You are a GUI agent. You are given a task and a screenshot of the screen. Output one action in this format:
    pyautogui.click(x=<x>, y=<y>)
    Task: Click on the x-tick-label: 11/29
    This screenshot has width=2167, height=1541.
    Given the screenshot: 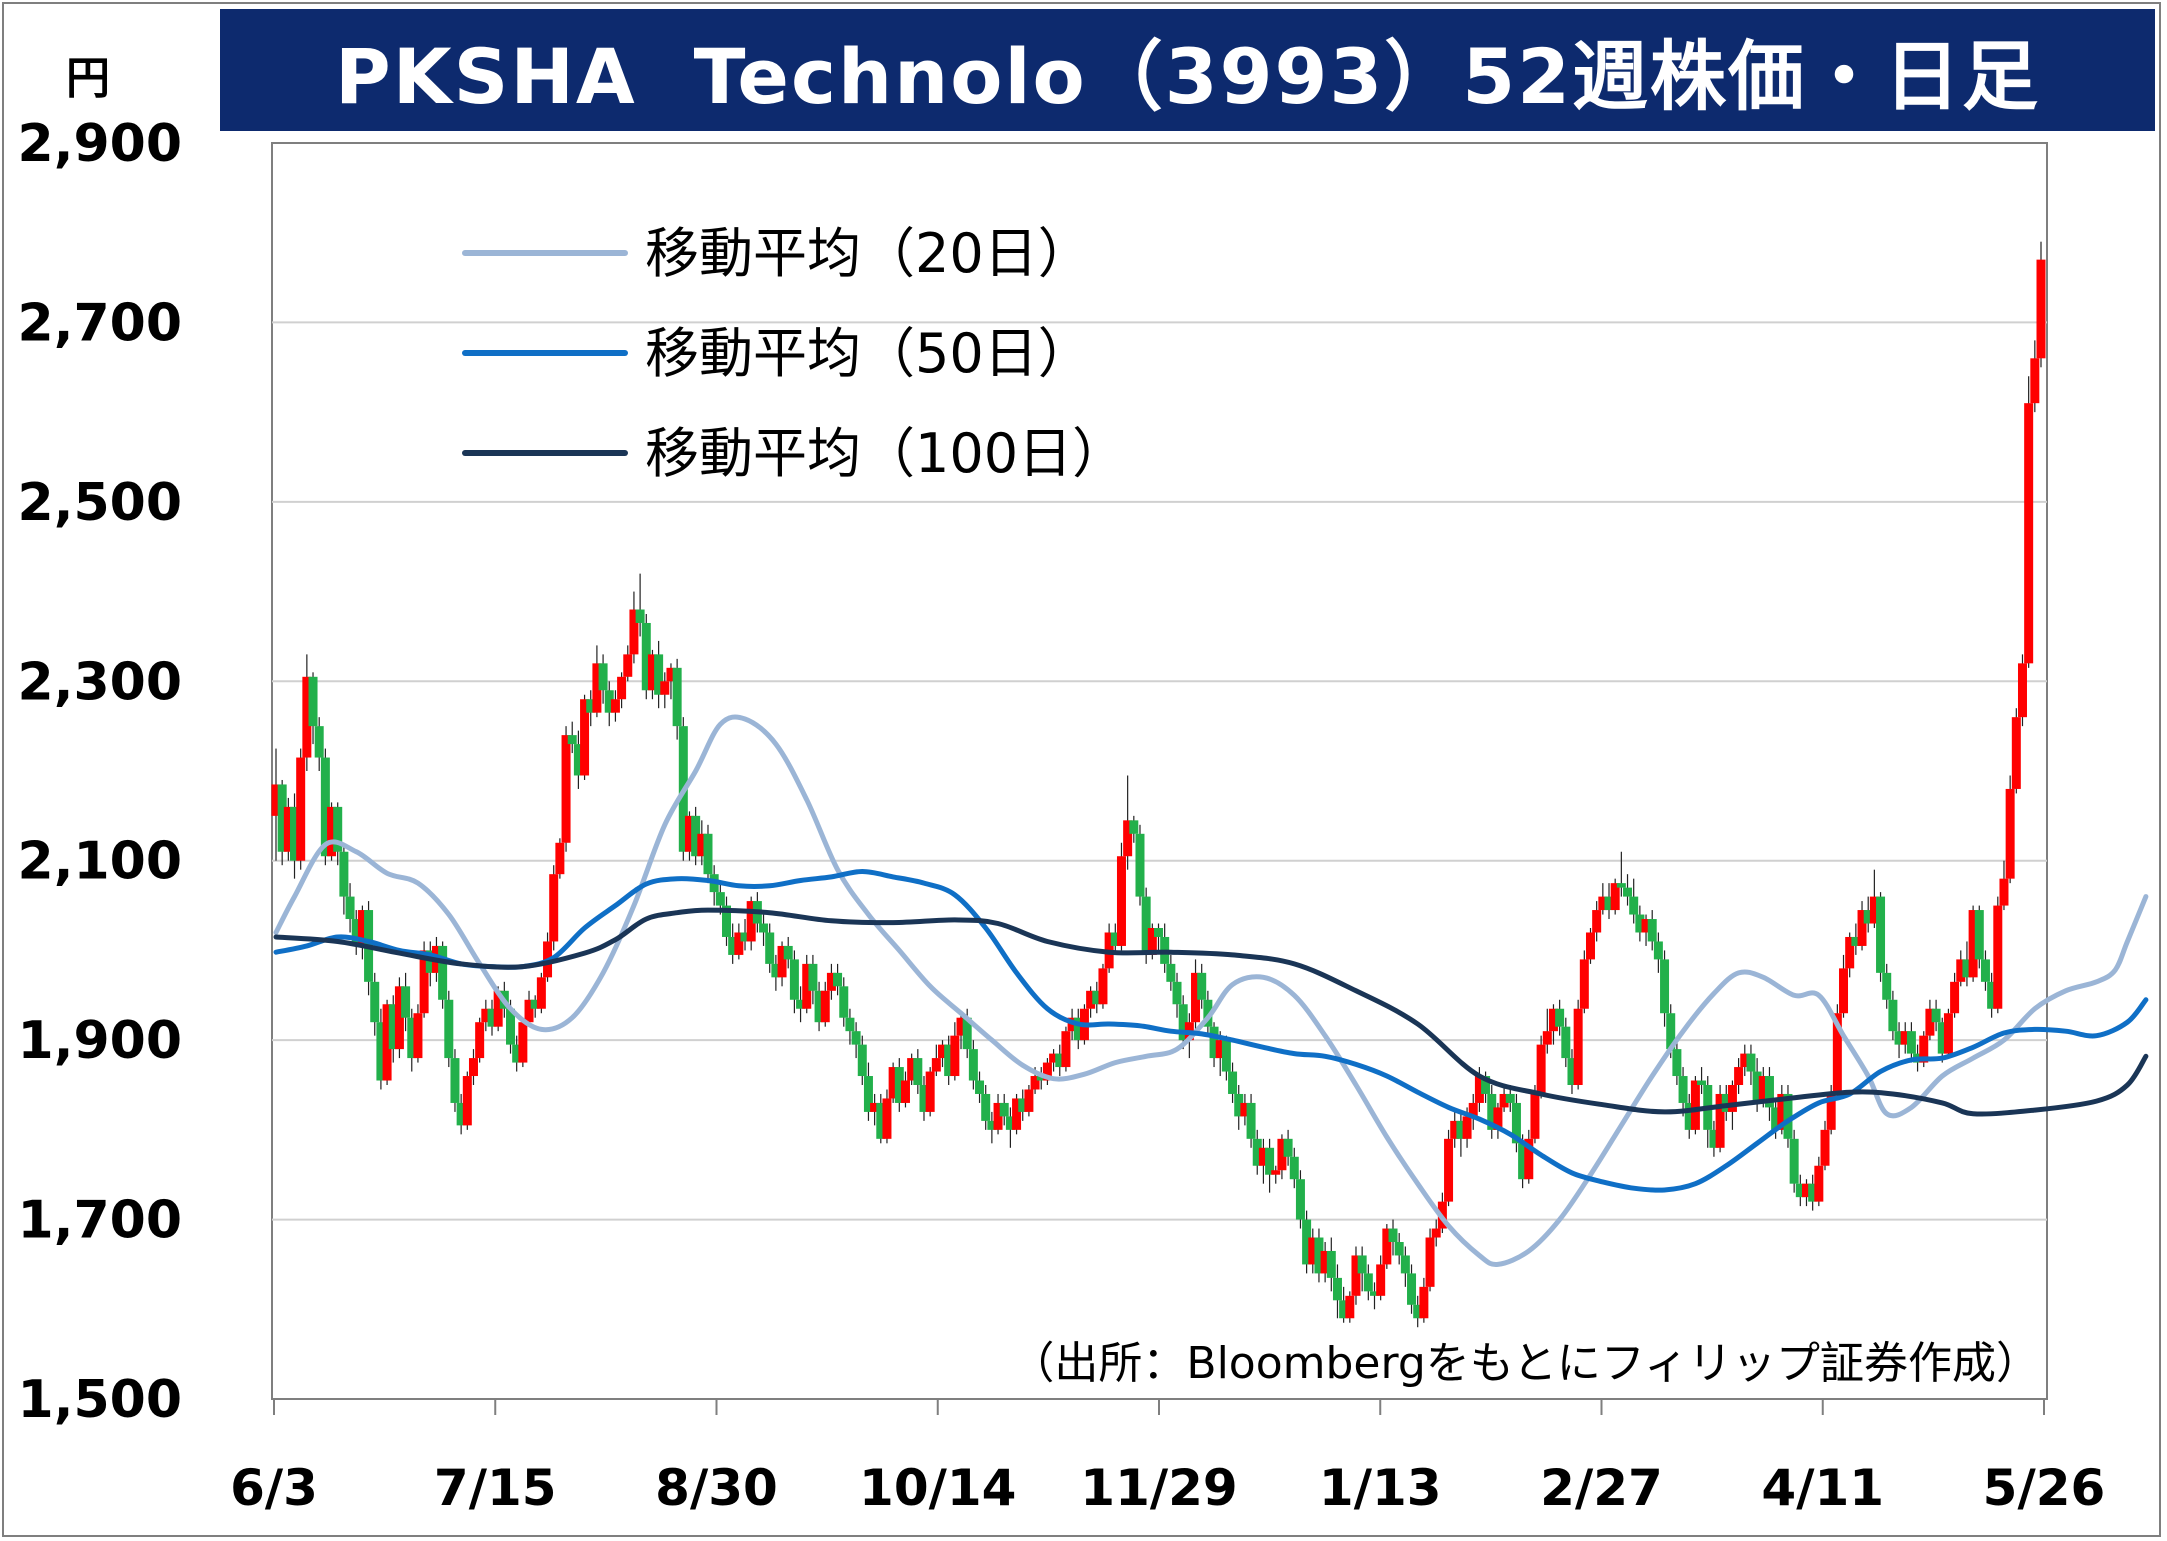 What is the action you would take?
    pyautogui.click(x=1158, y=1488)
    